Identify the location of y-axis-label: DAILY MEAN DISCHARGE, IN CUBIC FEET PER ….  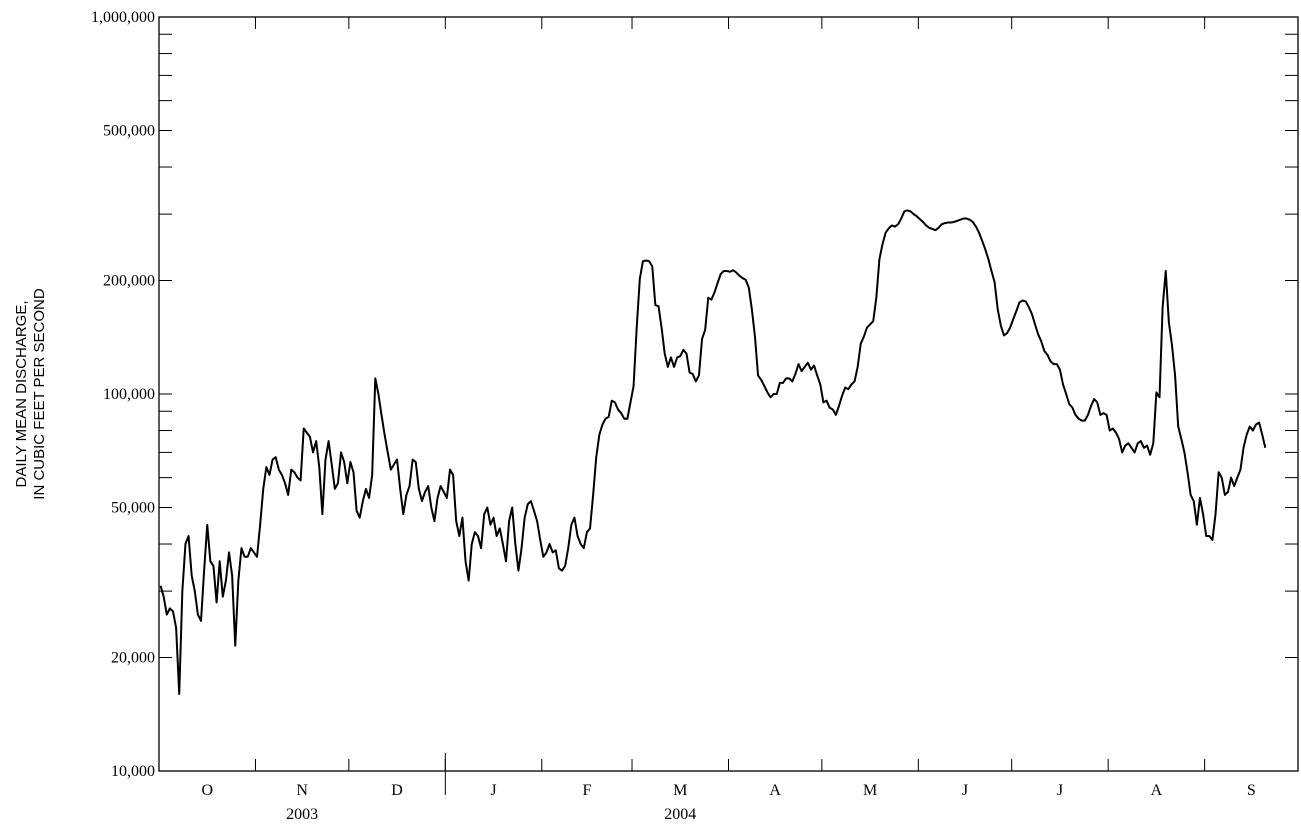
(30, 394).